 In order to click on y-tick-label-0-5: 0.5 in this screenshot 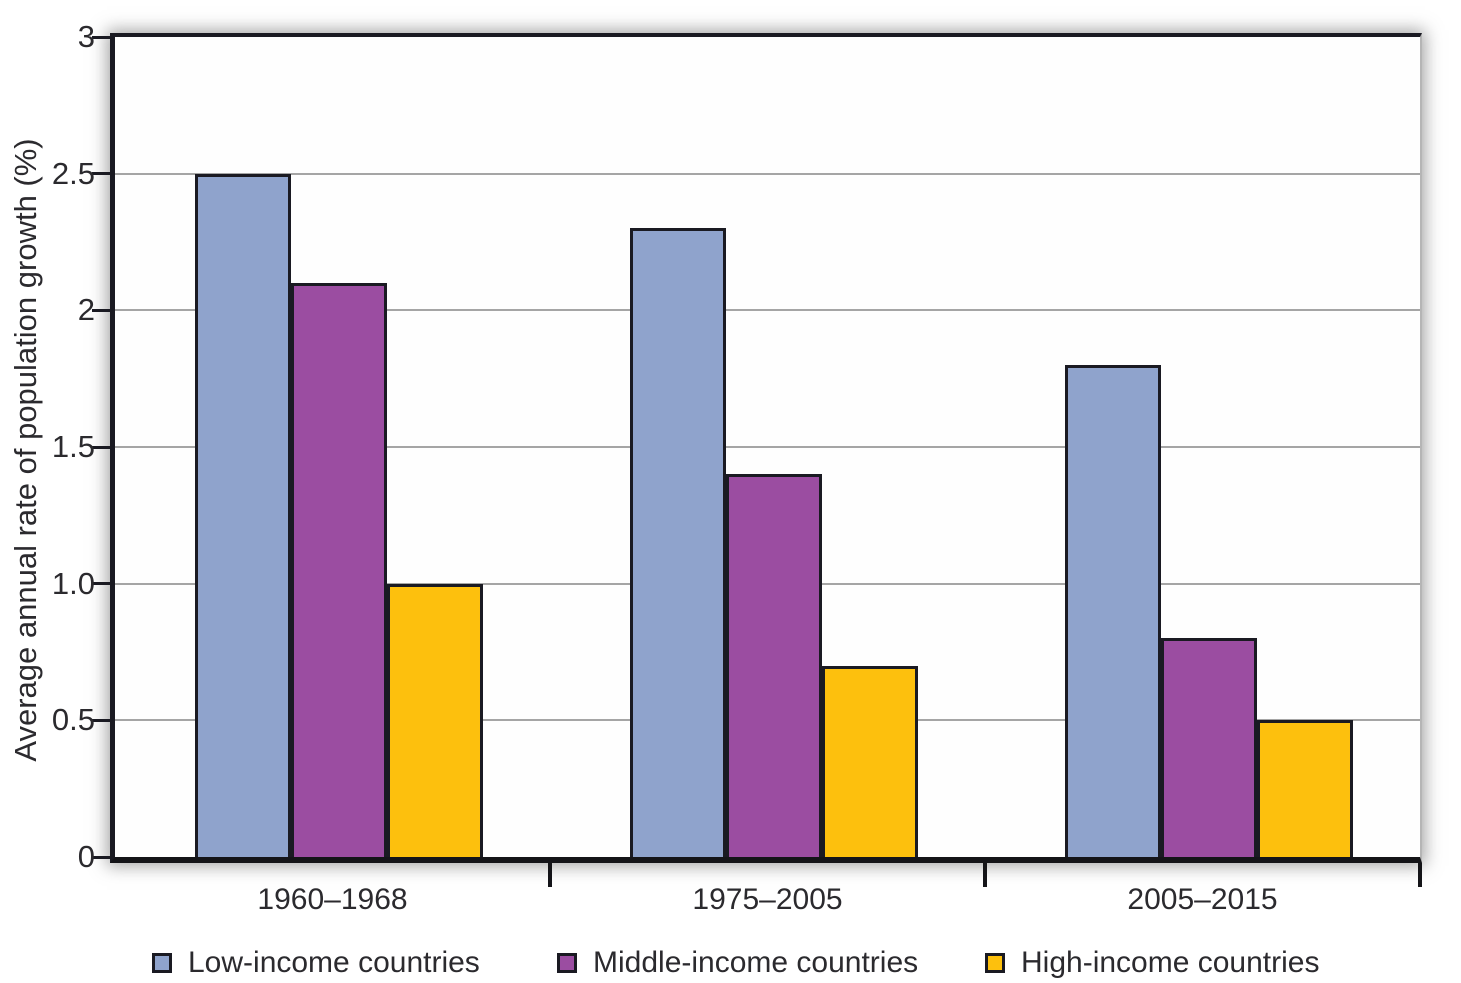, I will do `click(73, 720)`.